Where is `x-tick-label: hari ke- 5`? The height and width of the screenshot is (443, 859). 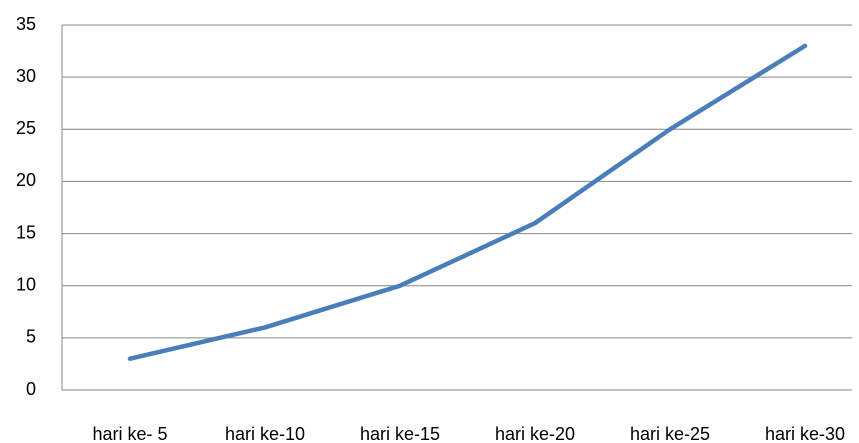
x-tick-label: hari ke- 5 is located at coordinates (129, 433).